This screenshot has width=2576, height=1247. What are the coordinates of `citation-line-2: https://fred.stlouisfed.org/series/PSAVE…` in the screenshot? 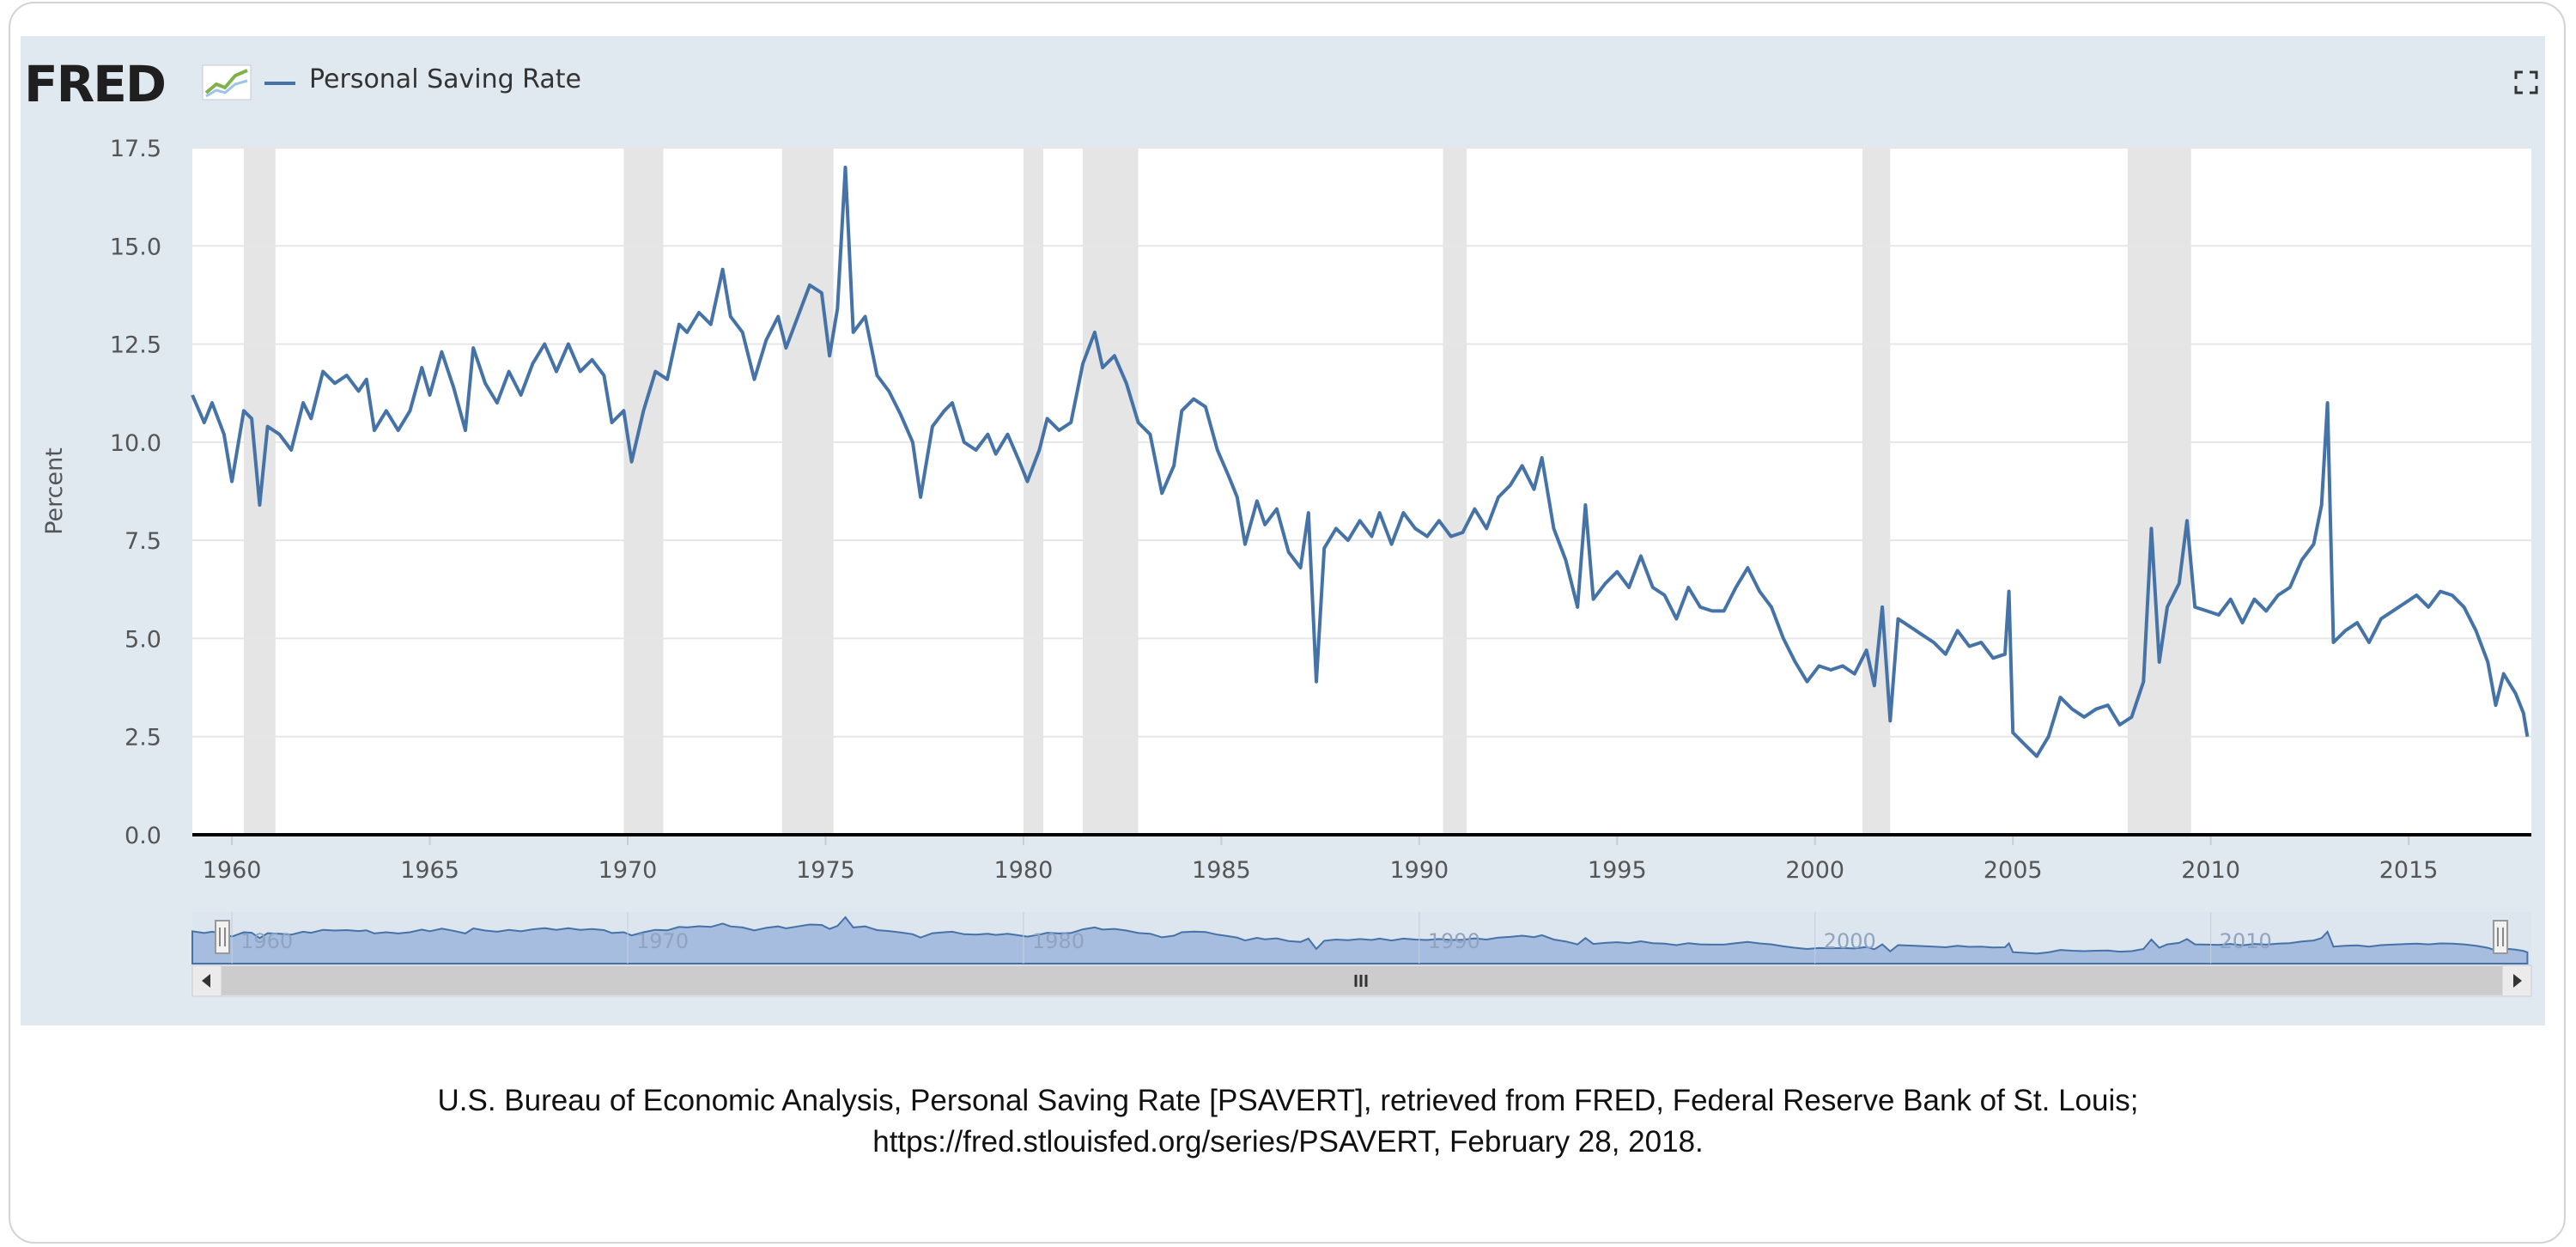 It's located at (1288, 1142).